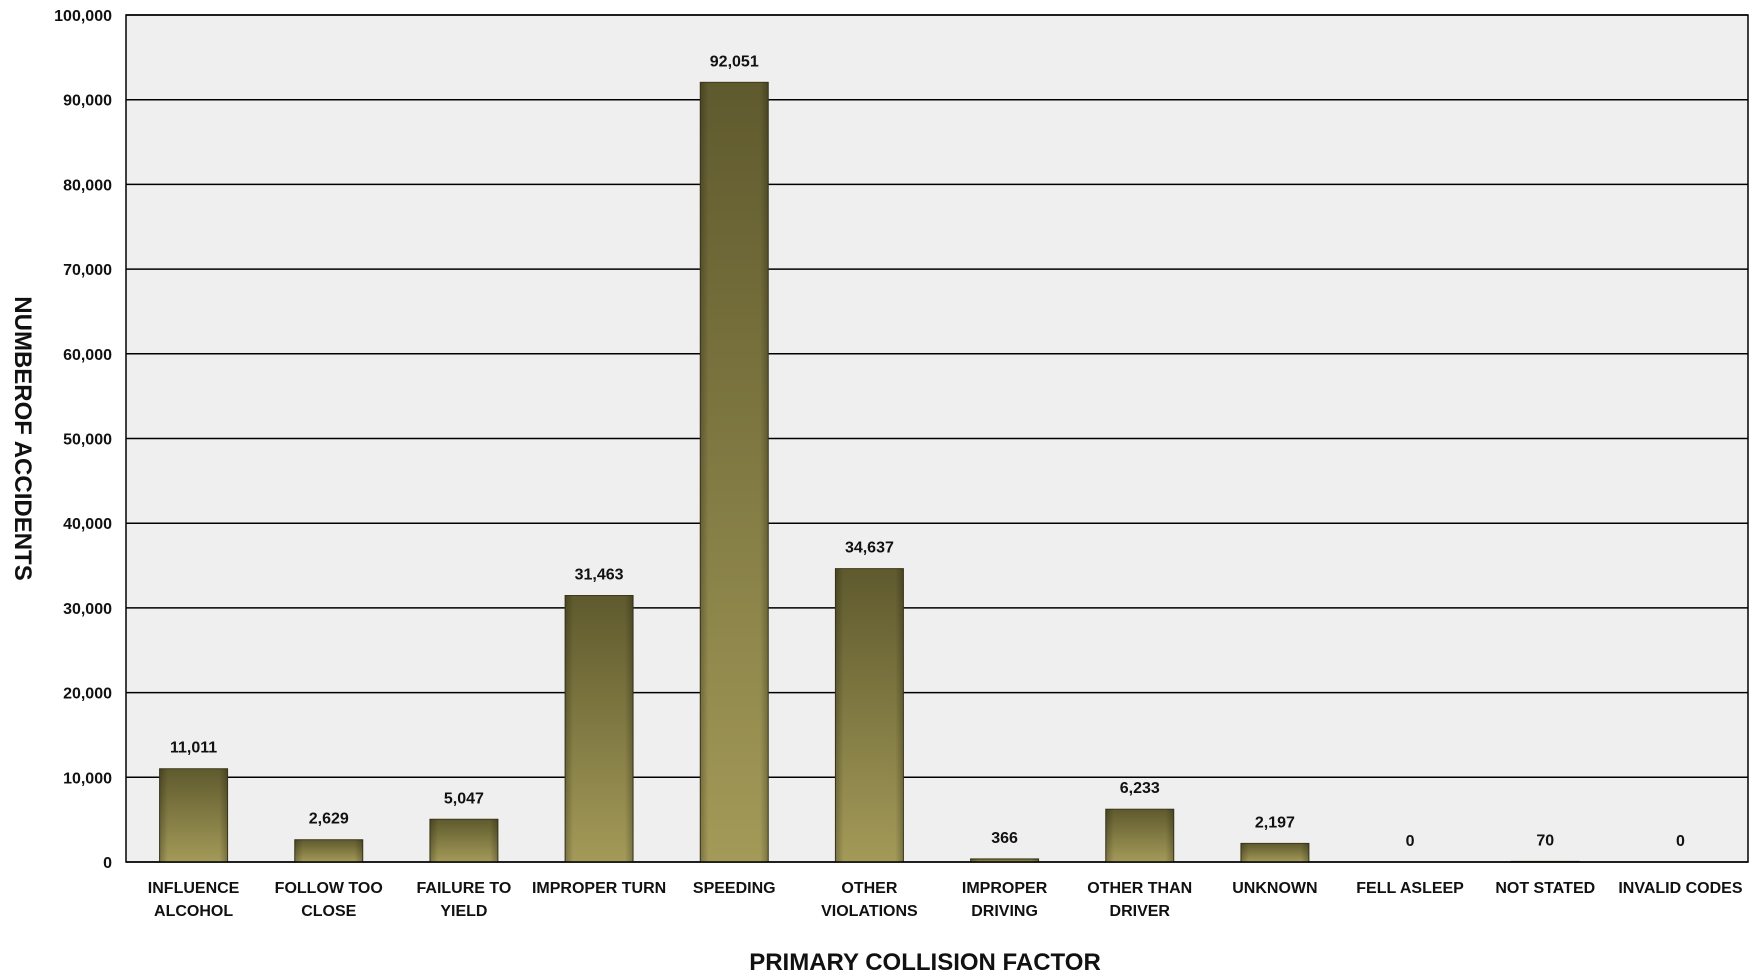  Describe the element at coordinates (193, 911) in the screenshot. I see `x-tick-label-line: ALCOHOL` at that location.